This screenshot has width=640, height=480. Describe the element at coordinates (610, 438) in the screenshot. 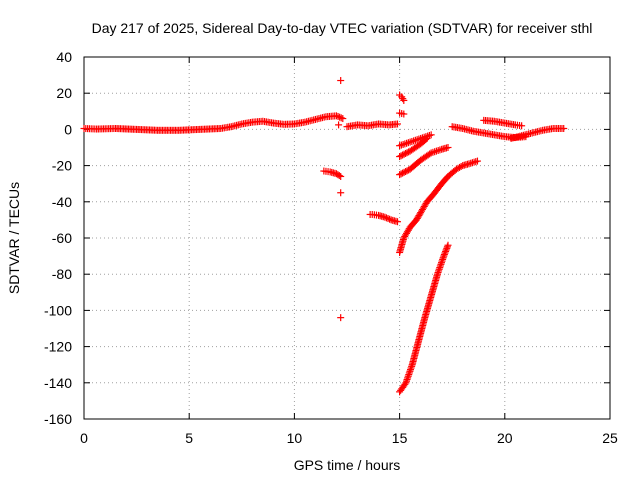

I see `x-tick-label: 25` at that location.